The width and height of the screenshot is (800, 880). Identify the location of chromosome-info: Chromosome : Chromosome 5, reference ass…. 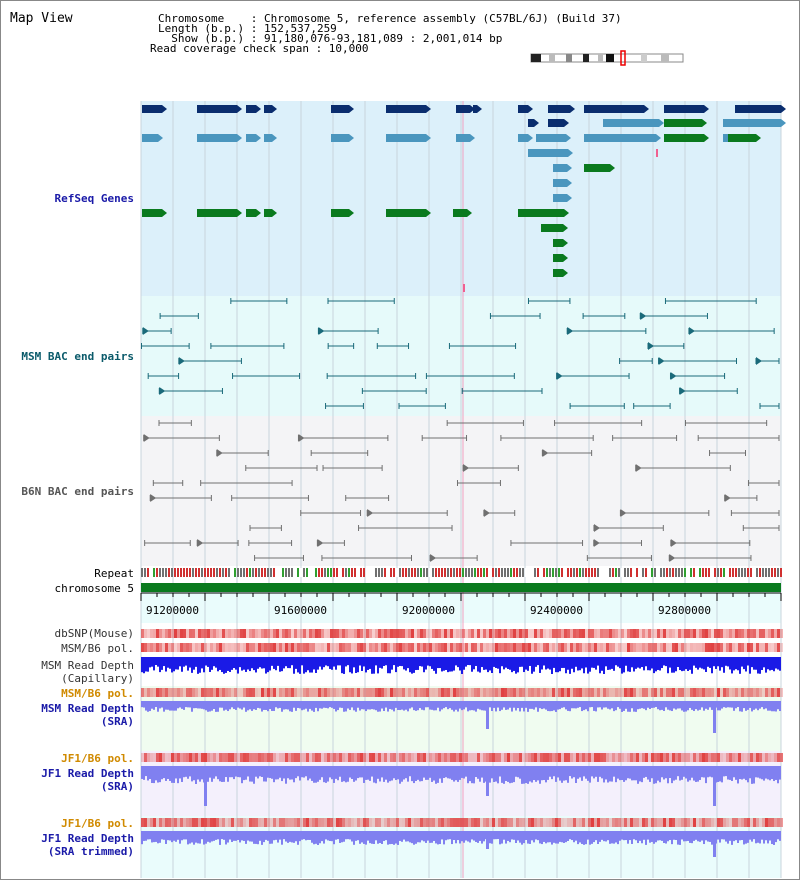
(390, 18).